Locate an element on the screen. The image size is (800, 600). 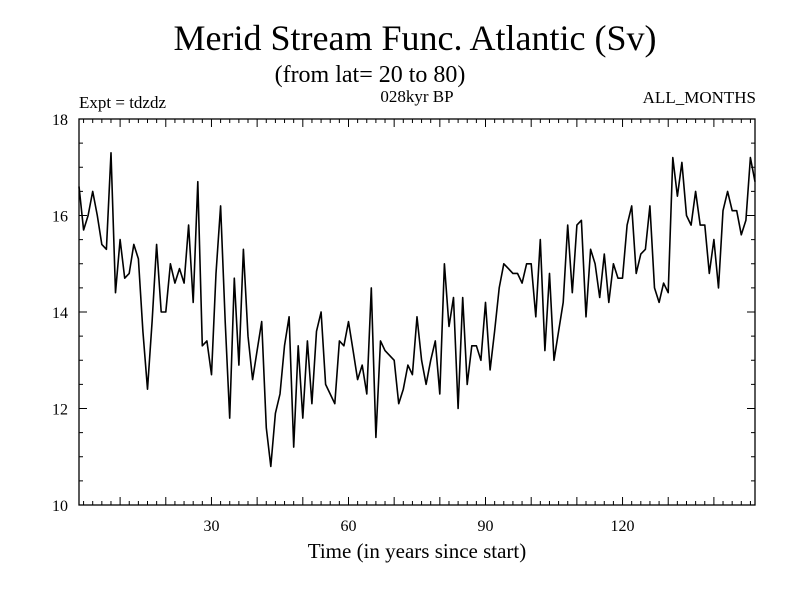
x-tick-label: 30 is located at coordinates (211, 526).